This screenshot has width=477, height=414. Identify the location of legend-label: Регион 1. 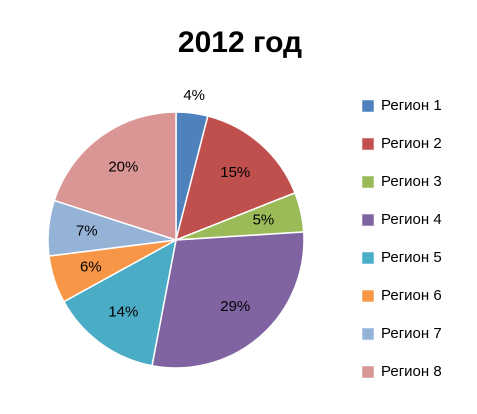
(411, 105).